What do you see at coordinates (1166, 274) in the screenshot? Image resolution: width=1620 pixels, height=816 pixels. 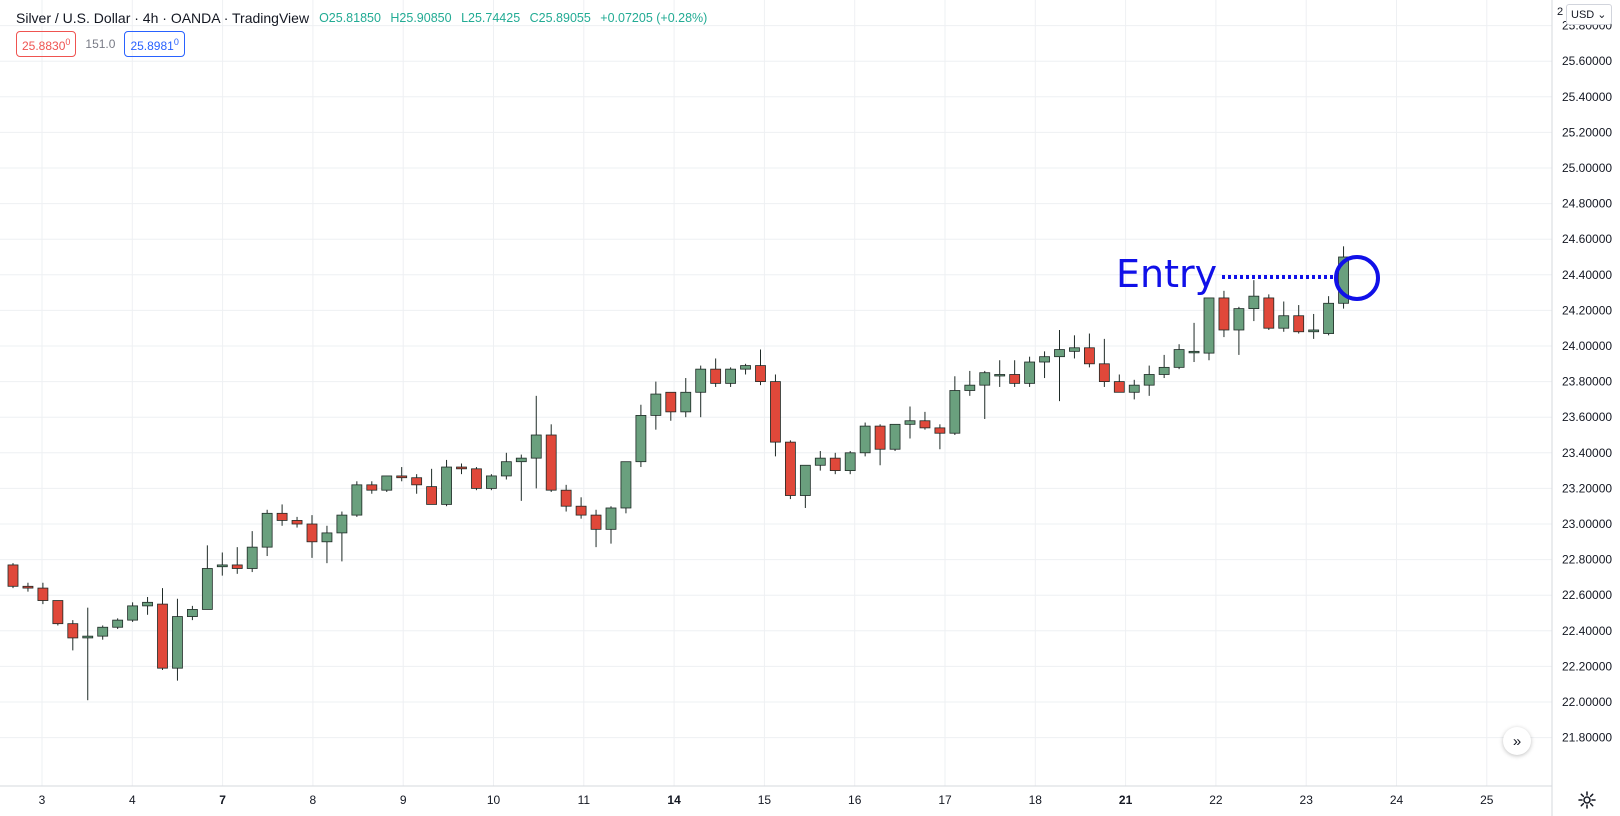 I see `entry-label: Entry` at bounding box center [1166, 274].